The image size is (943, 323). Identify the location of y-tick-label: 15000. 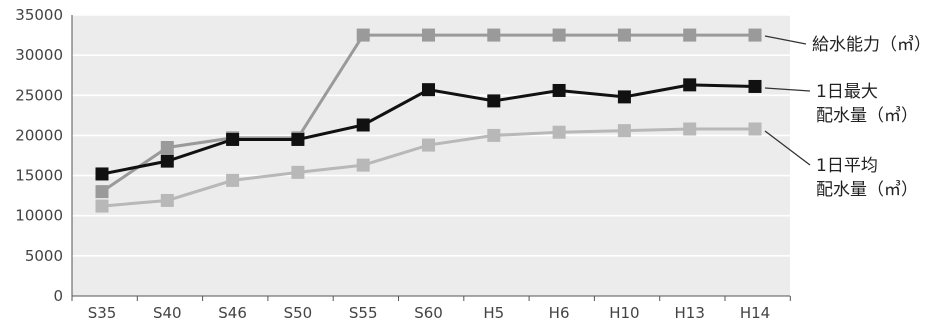
(39, 176).